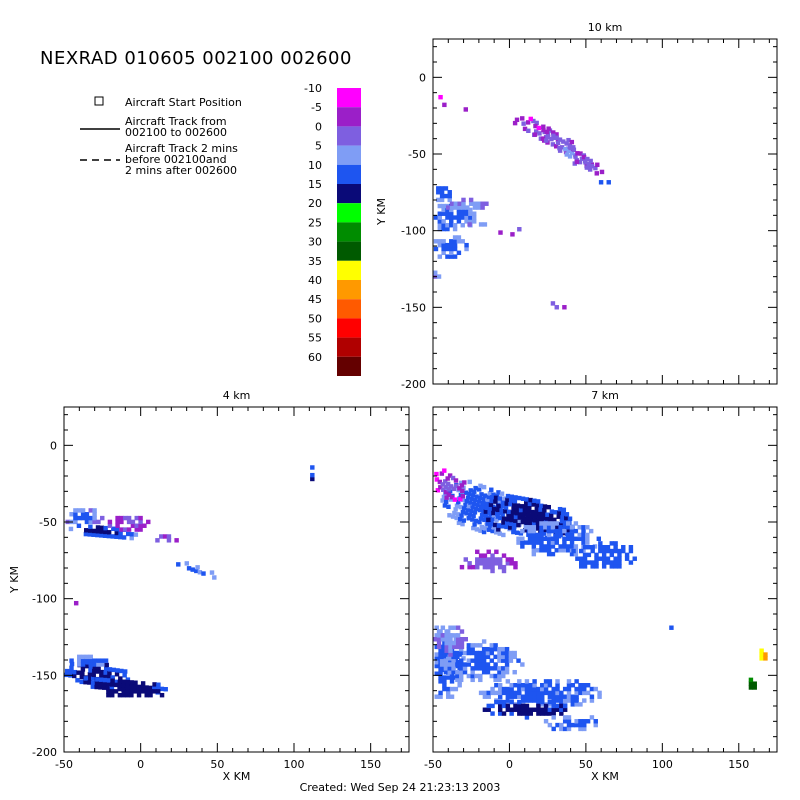 The width and height of the screenshot is (800, 800). I want to click on colorbar-swatch, so click(349, 270).